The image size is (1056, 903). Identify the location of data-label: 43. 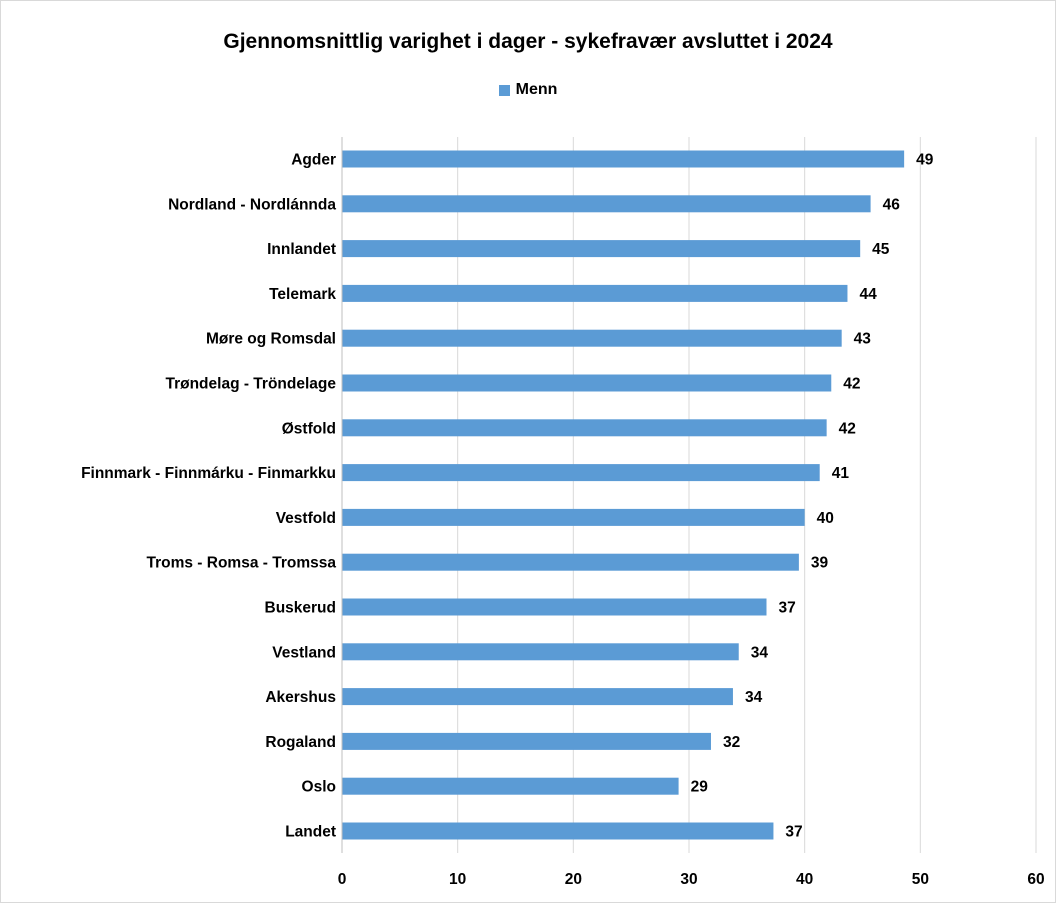
(863, 339).